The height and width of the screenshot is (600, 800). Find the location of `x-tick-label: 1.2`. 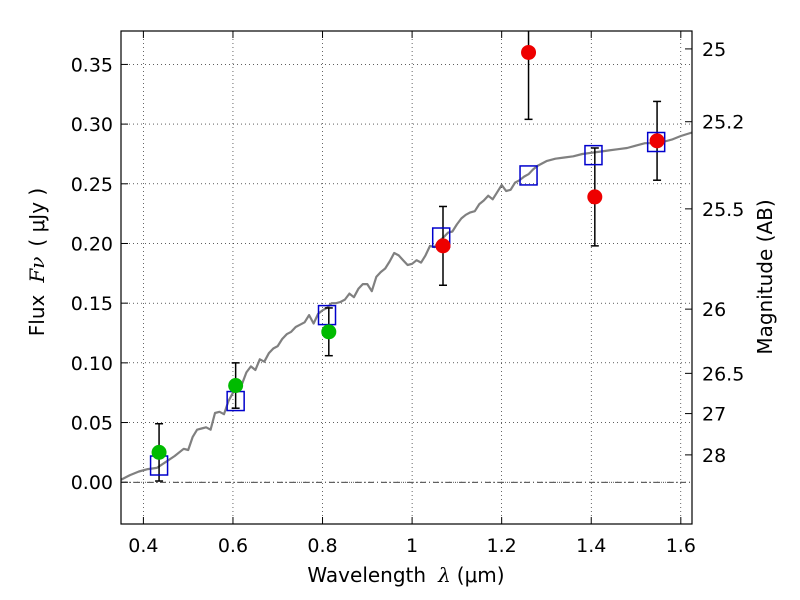

x-tick-label: 1.2 is located at coordinates (502, 546).